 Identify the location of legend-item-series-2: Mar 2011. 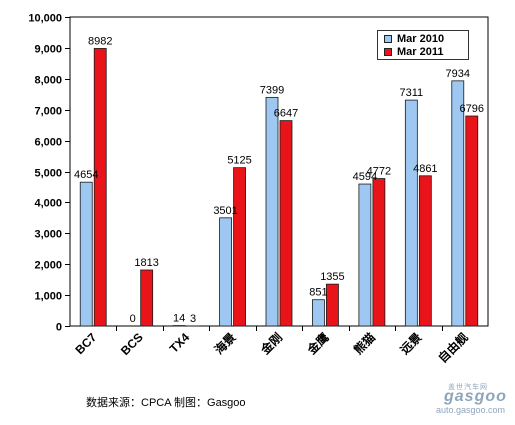
(413, 52).